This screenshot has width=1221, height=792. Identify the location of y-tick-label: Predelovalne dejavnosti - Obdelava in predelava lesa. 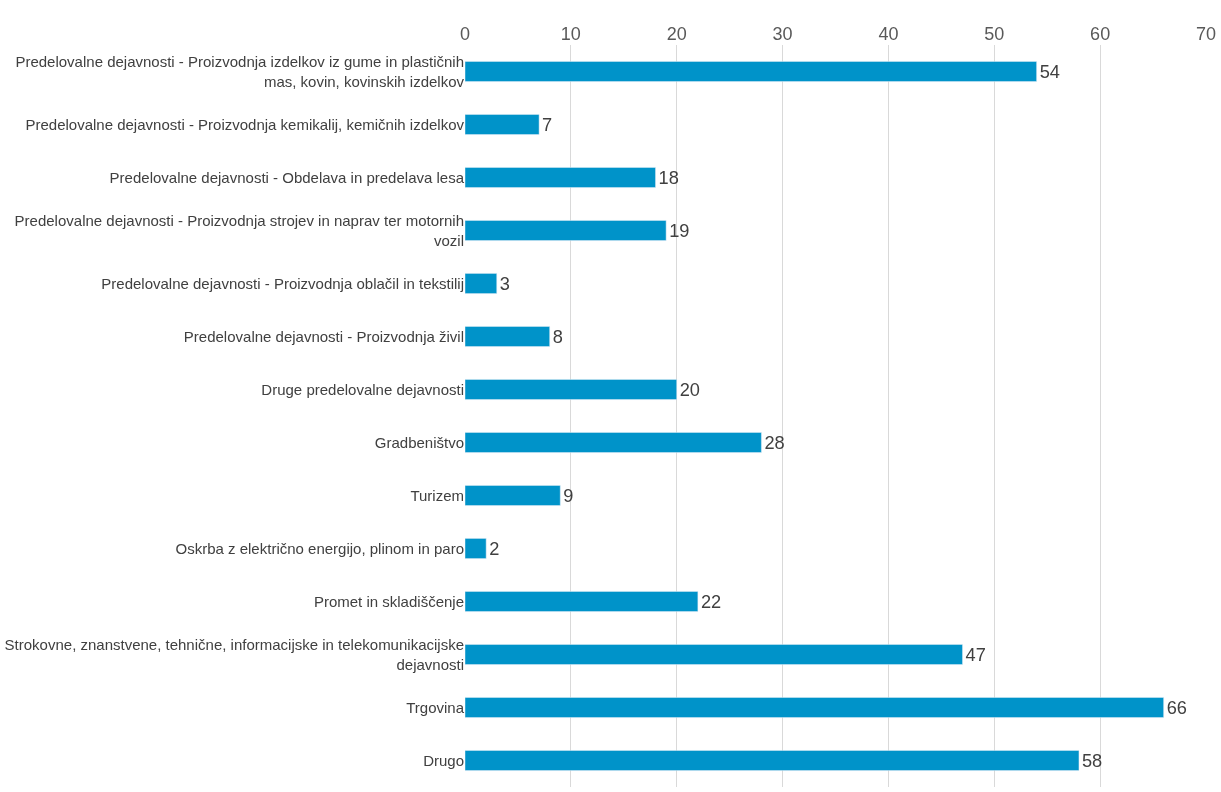
(287, 177).